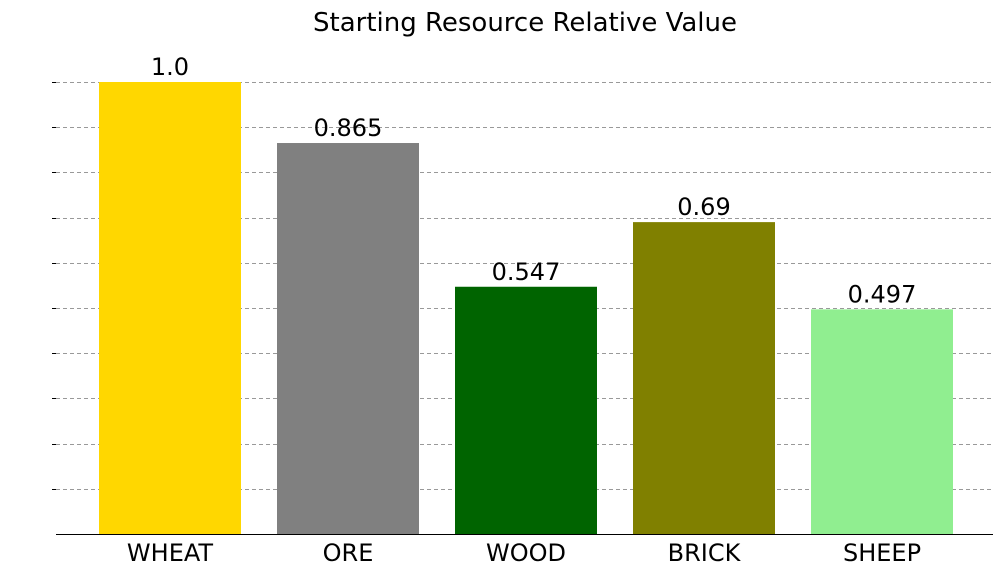 This screenshot has width=1008, height=576. Describe the element at coordinates (703, 207) in the screenshot. I see `value-label-brick: 0.69` at that location.